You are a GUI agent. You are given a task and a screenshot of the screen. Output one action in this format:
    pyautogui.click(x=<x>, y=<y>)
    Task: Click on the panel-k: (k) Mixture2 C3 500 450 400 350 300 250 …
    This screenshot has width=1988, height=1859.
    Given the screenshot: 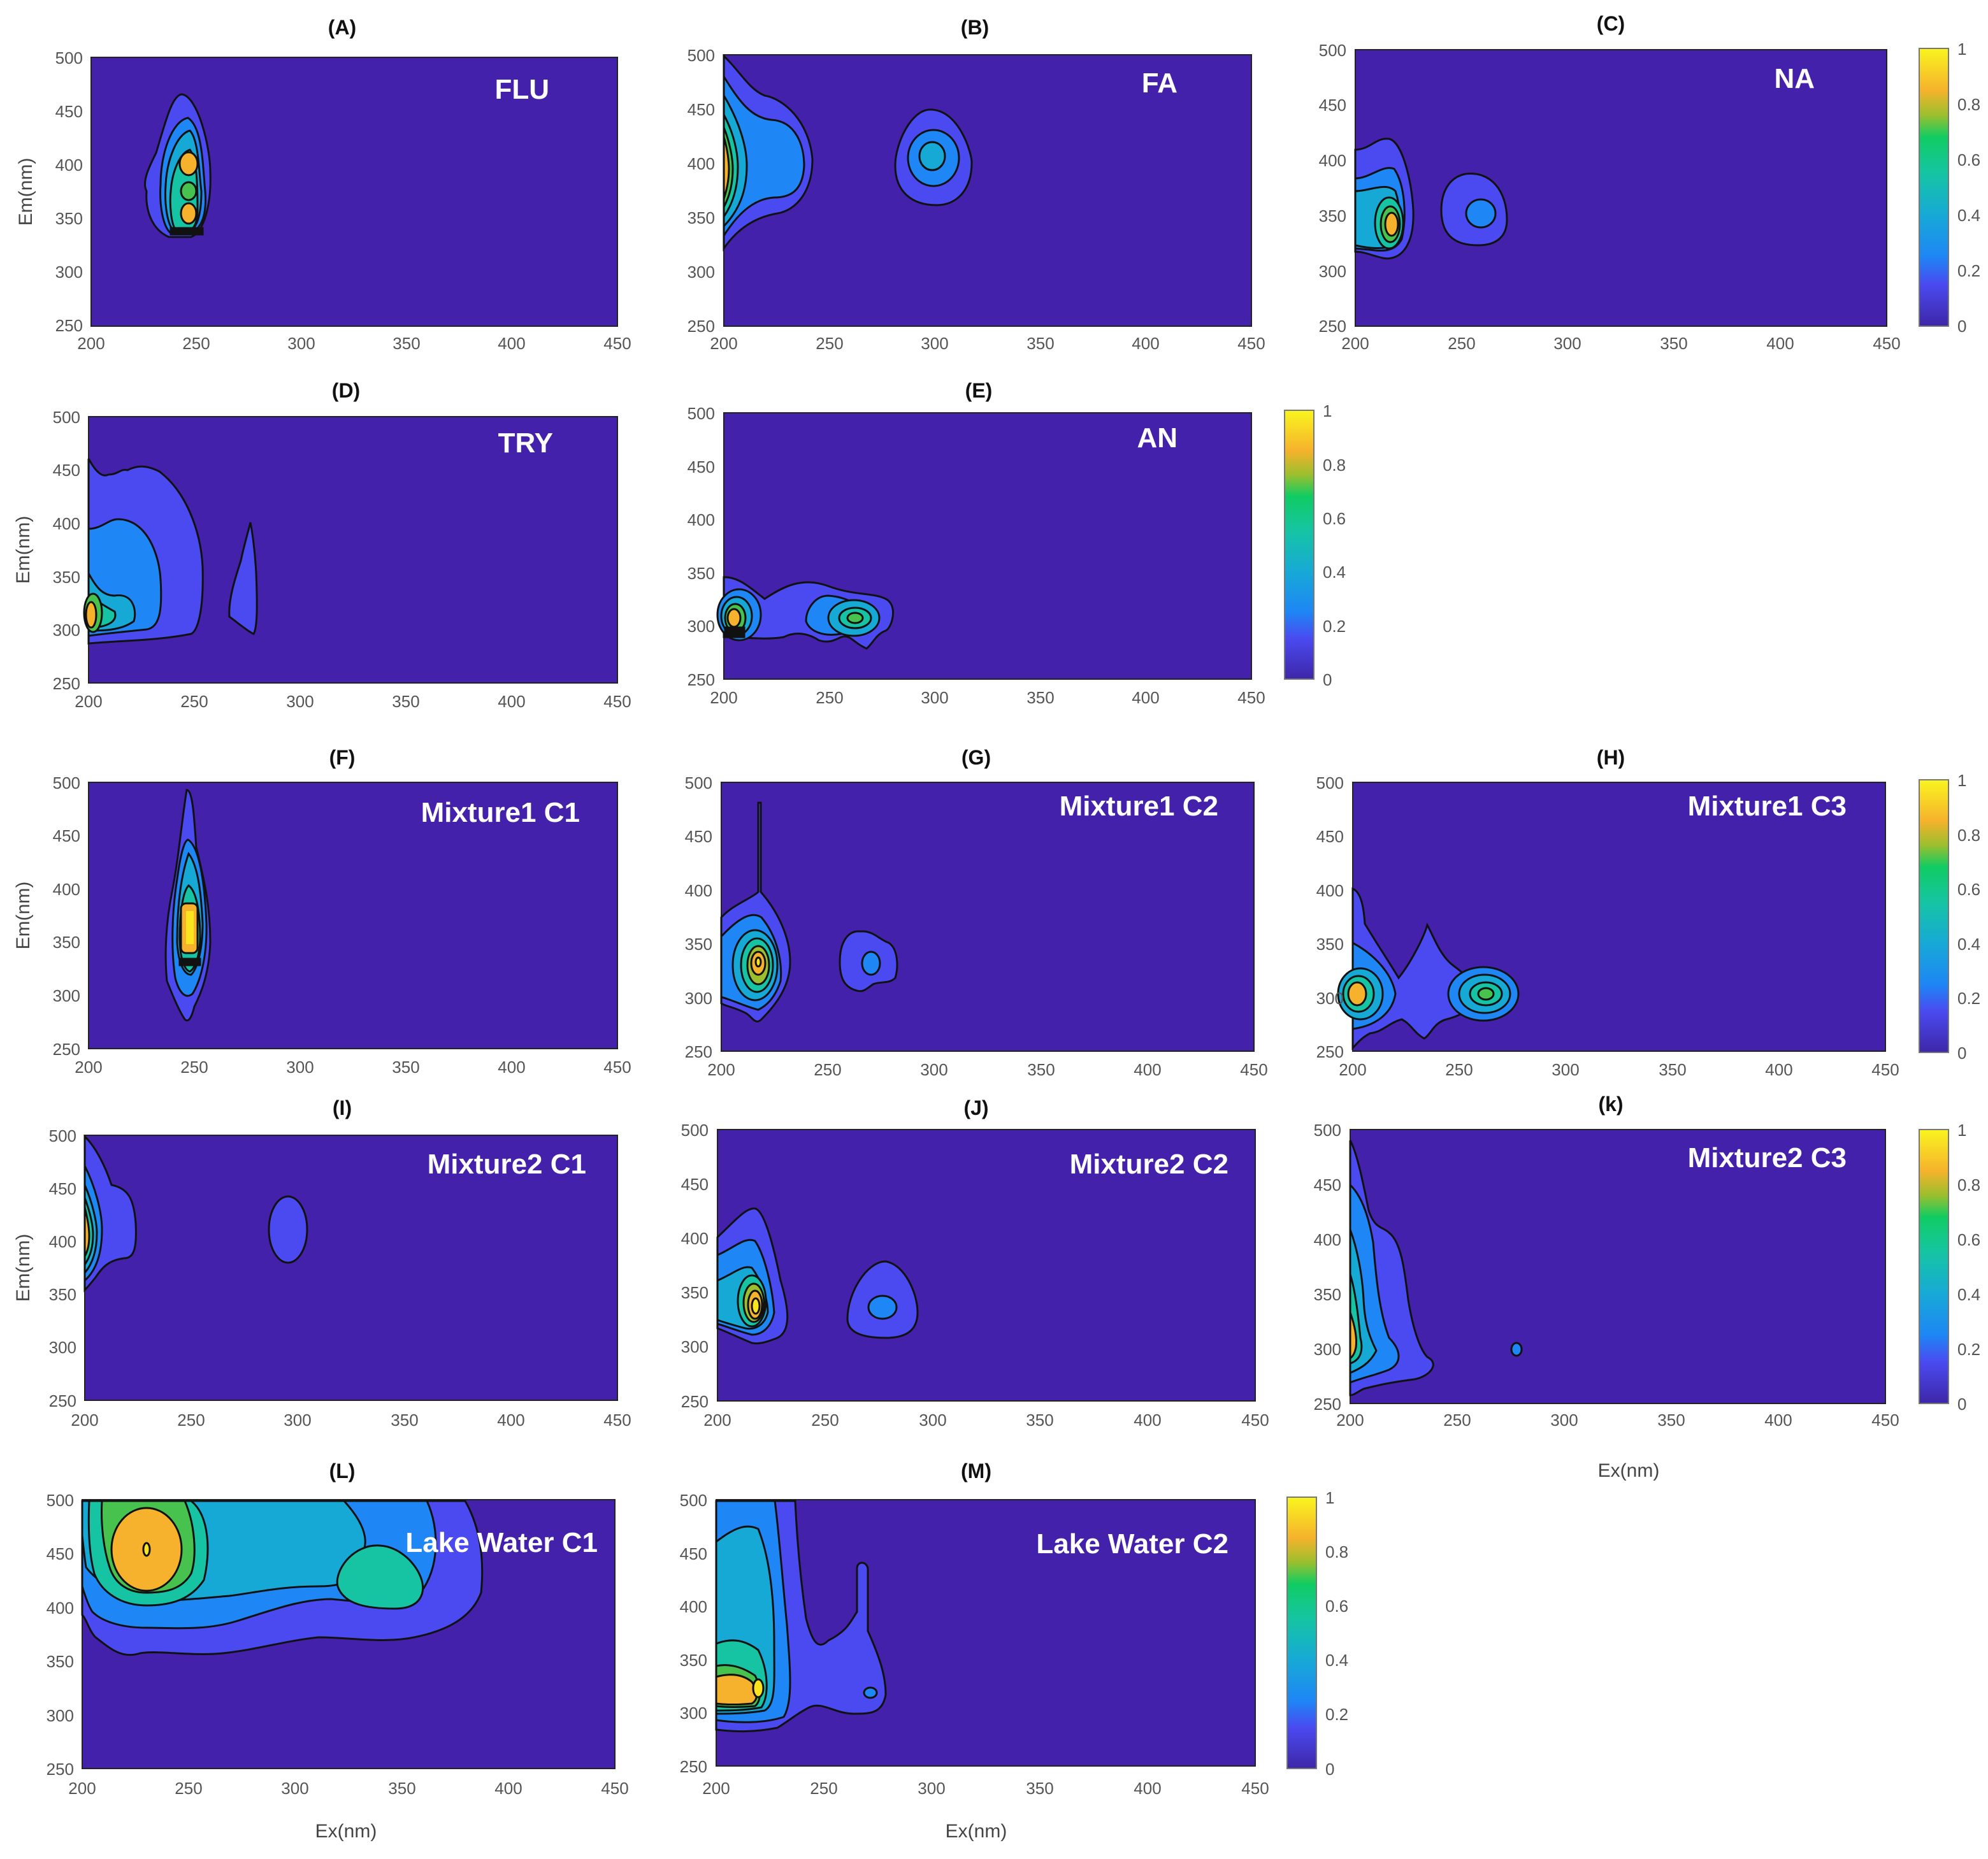 What is the action you would take?
    pyautogui.click(x=1606, y=1287)
    